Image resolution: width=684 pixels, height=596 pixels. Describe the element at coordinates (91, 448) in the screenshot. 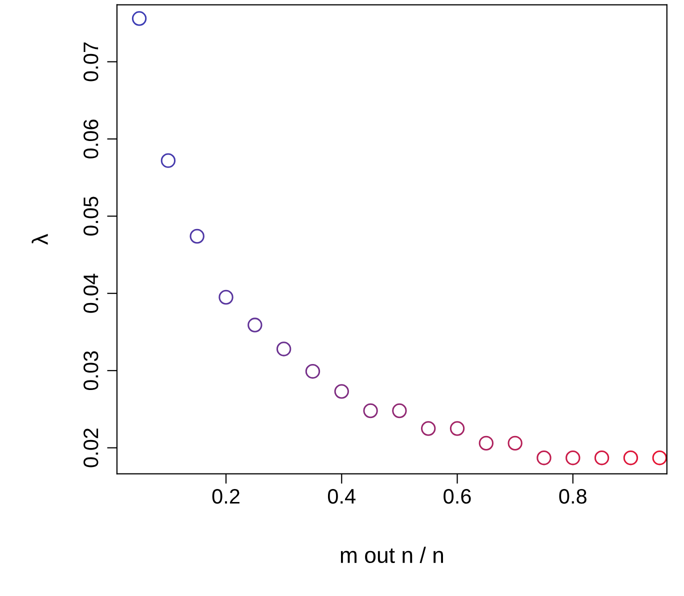

I see `y-tick-label: 0.02` at that location.